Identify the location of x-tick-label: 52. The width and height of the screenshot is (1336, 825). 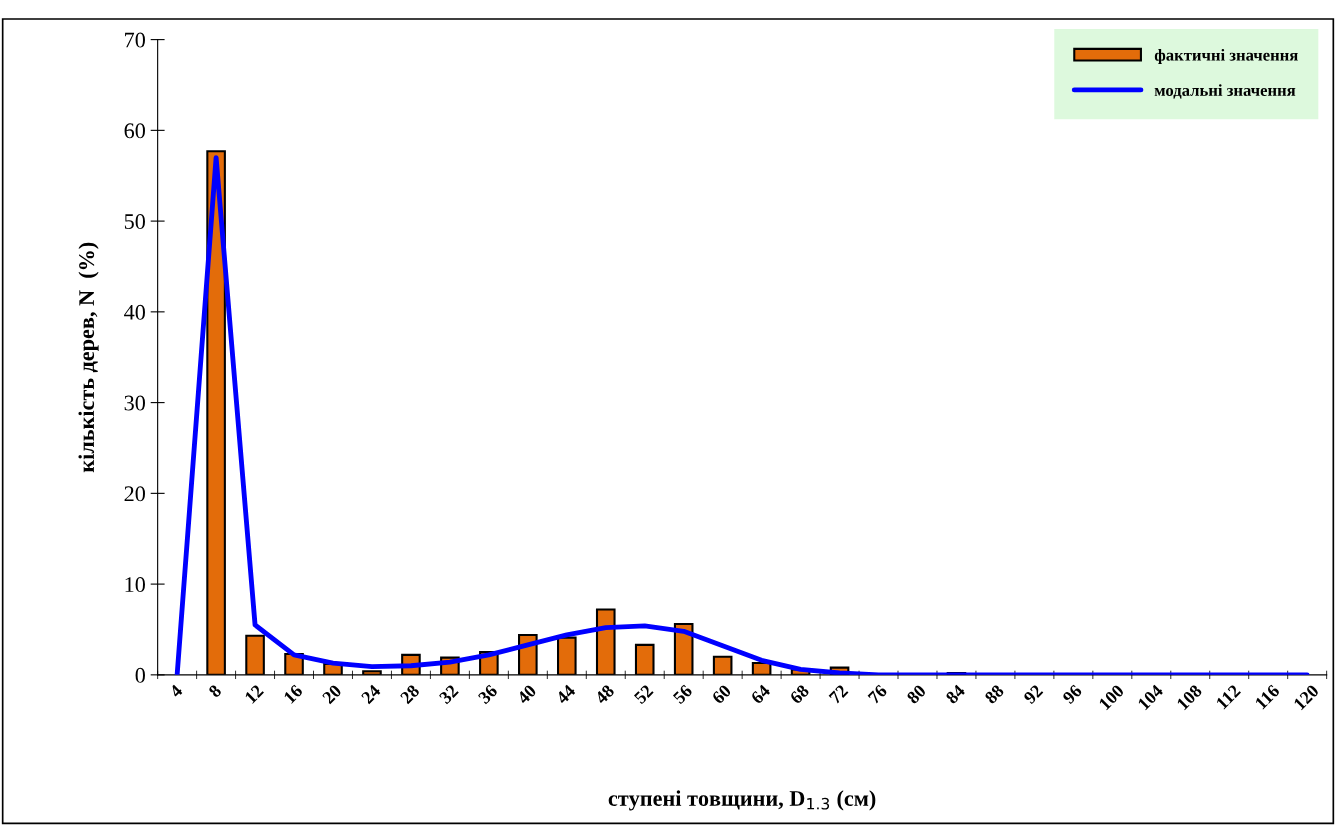
(643, 694).